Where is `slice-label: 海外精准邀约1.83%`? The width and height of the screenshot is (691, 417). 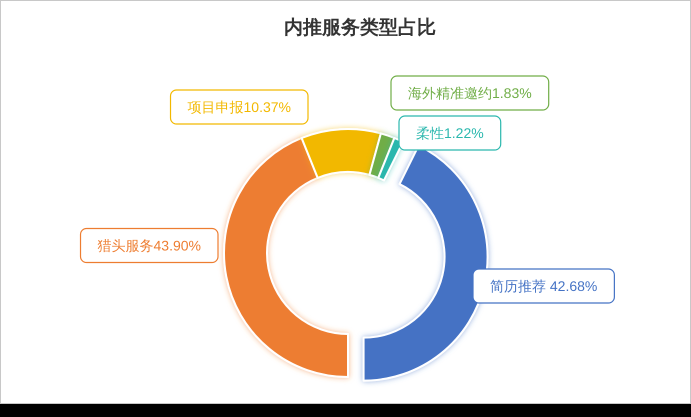
slice-label: 海外精准邀约1.83% is located at coordinates (470, 93).